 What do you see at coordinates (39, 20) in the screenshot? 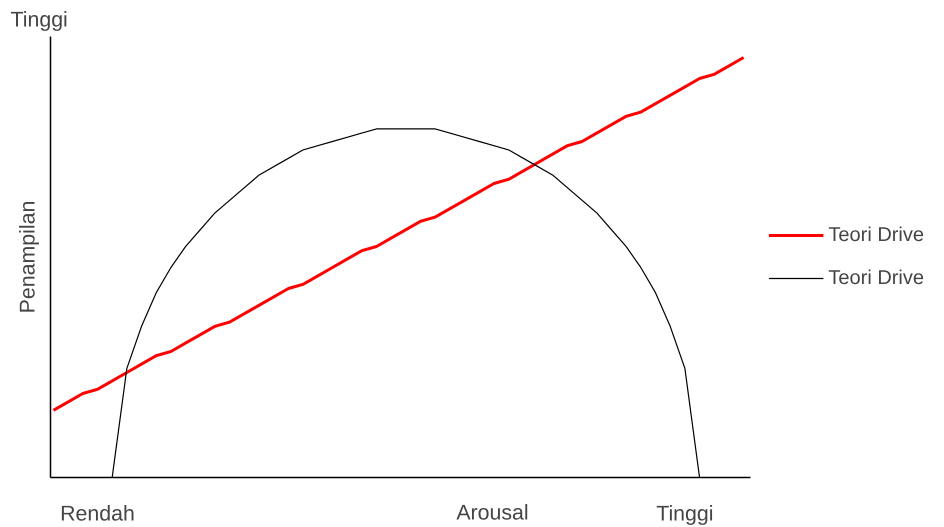
I see `text: Tinggi` at bounding box center [39, 20].